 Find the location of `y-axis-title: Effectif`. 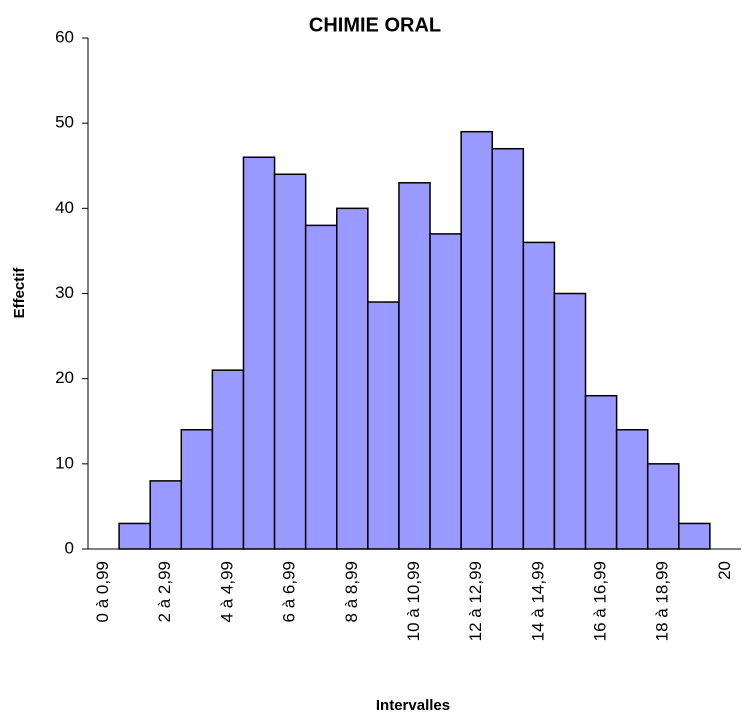

y-axis-title: Effectif is located at coordinates (19, 293).